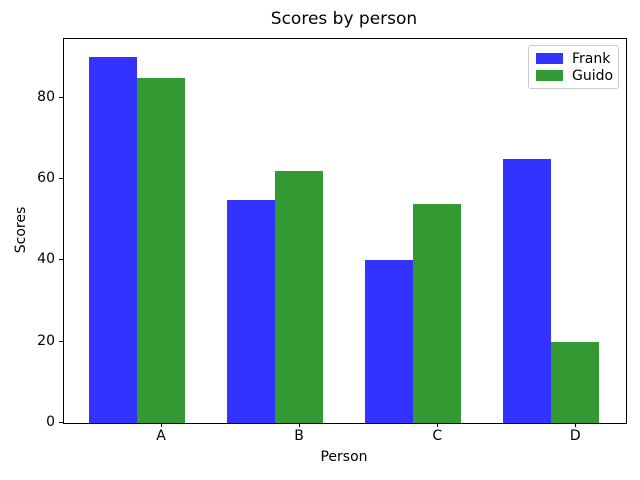 The width and height of the screenshot is (640, 480). Describe the element at coordinates (576, 425) in the screenshot. I see `x-tick-mark-D` at that location.